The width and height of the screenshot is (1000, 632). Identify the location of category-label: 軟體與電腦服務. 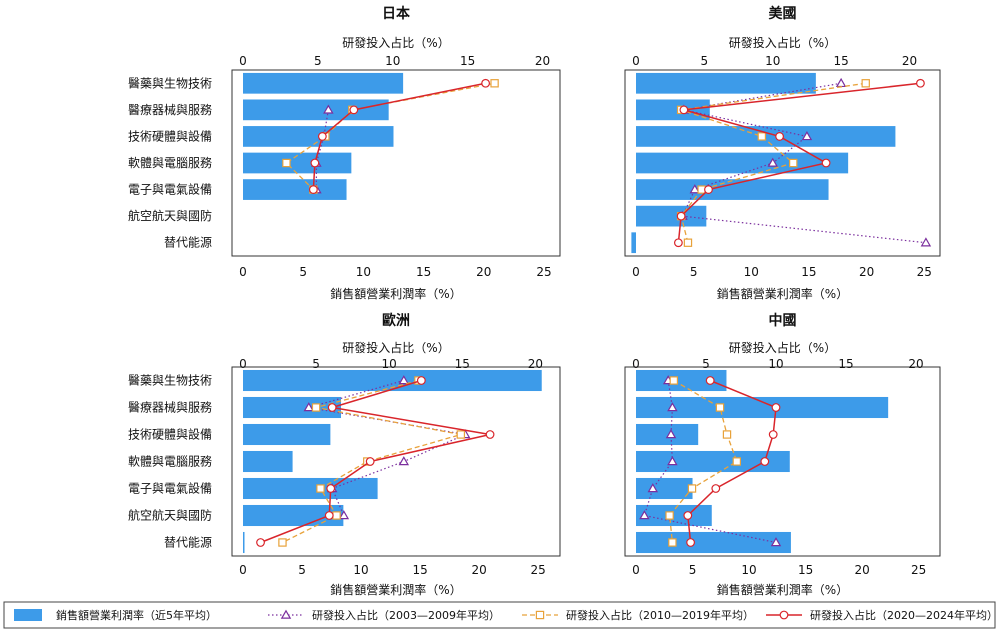
(170, 461).